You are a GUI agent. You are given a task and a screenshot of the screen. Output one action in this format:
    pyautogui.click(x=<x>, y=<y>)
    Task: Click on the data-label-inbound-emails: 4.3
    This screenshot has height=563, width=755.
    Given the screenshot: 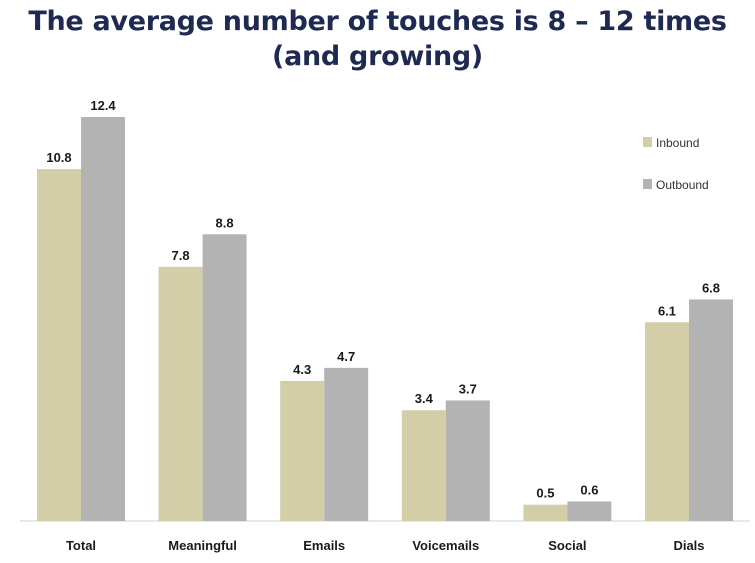 What is the action you would take?
    pyautogui.click(x=302, y=369)
    